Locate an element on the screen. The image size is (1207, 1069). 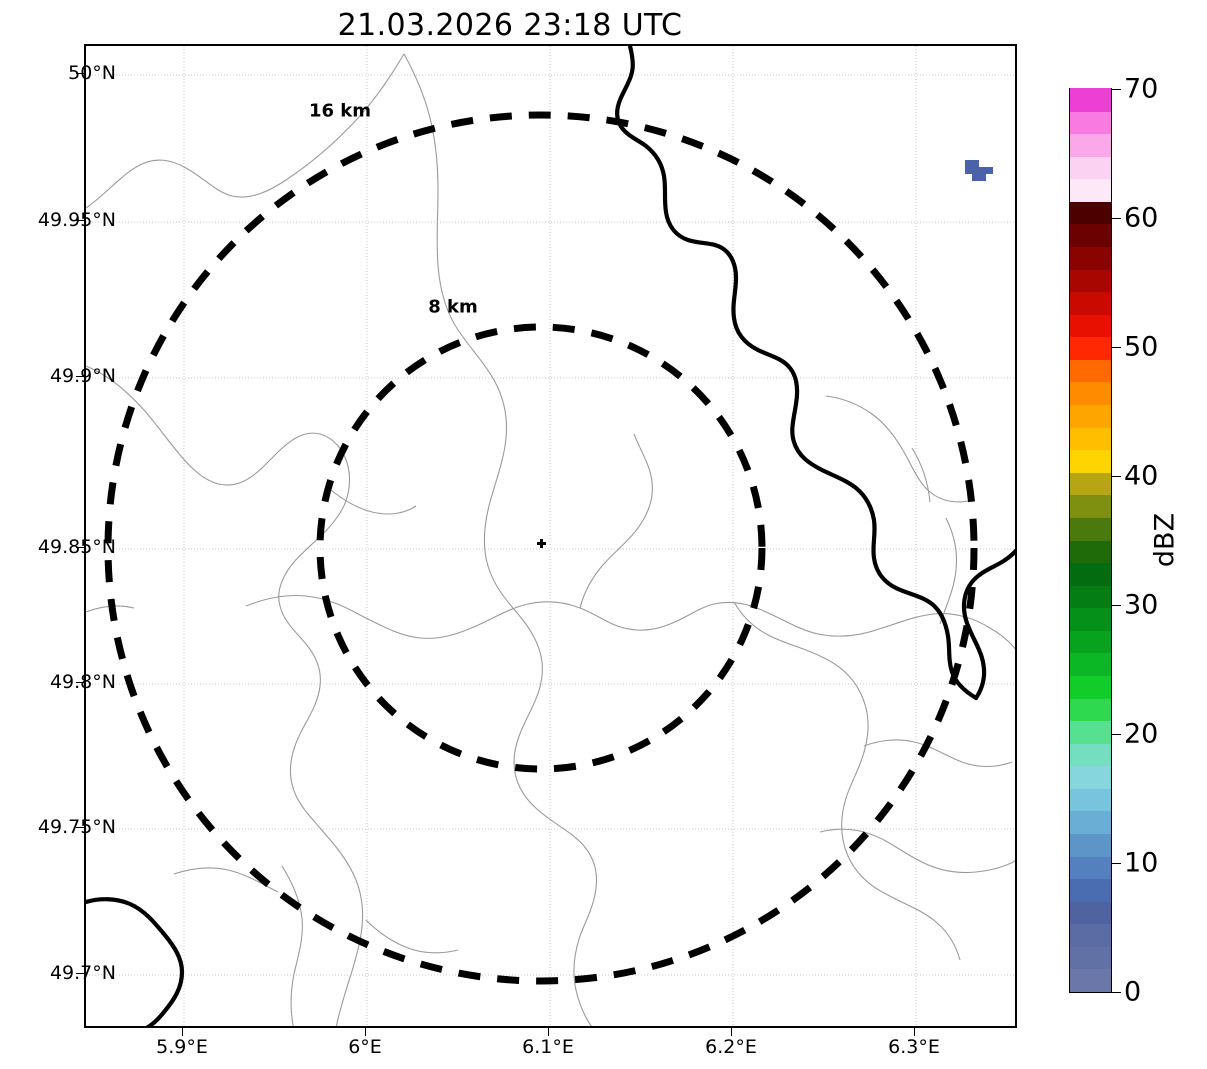
colorbar-axis-label: dBZ is located at coordinates (1165, 540).